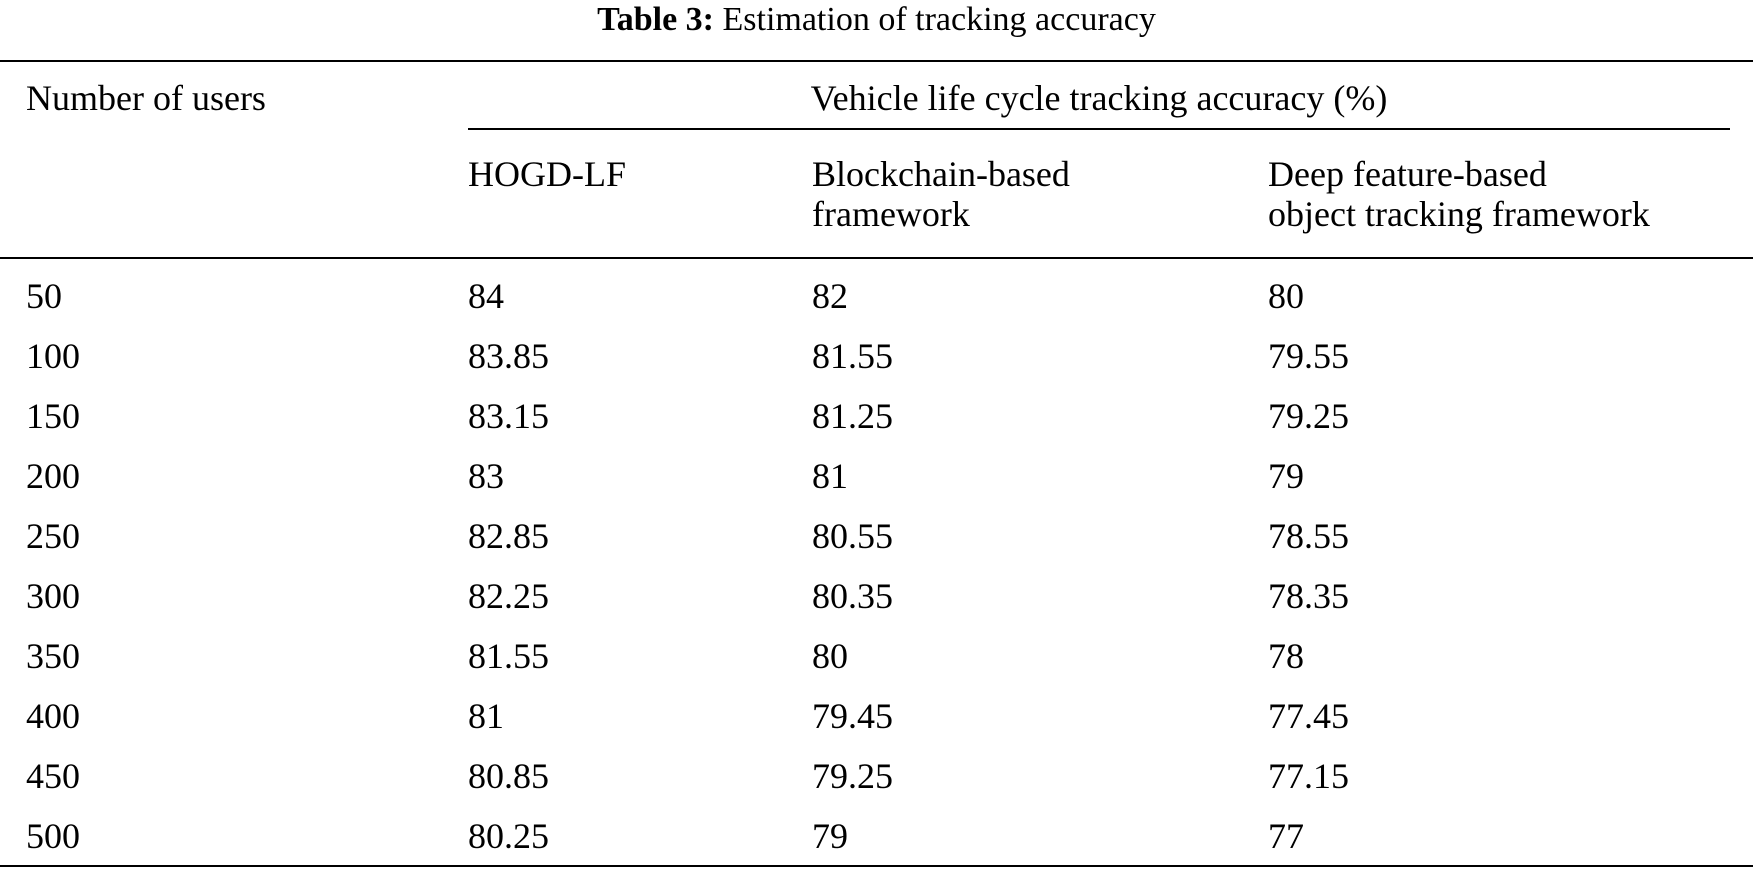  What do you see at coordinates (1459, 214) in the screenshot?
I see `header-deep-feature-line2: object tracking framework` at bounding box center [1459, 214].